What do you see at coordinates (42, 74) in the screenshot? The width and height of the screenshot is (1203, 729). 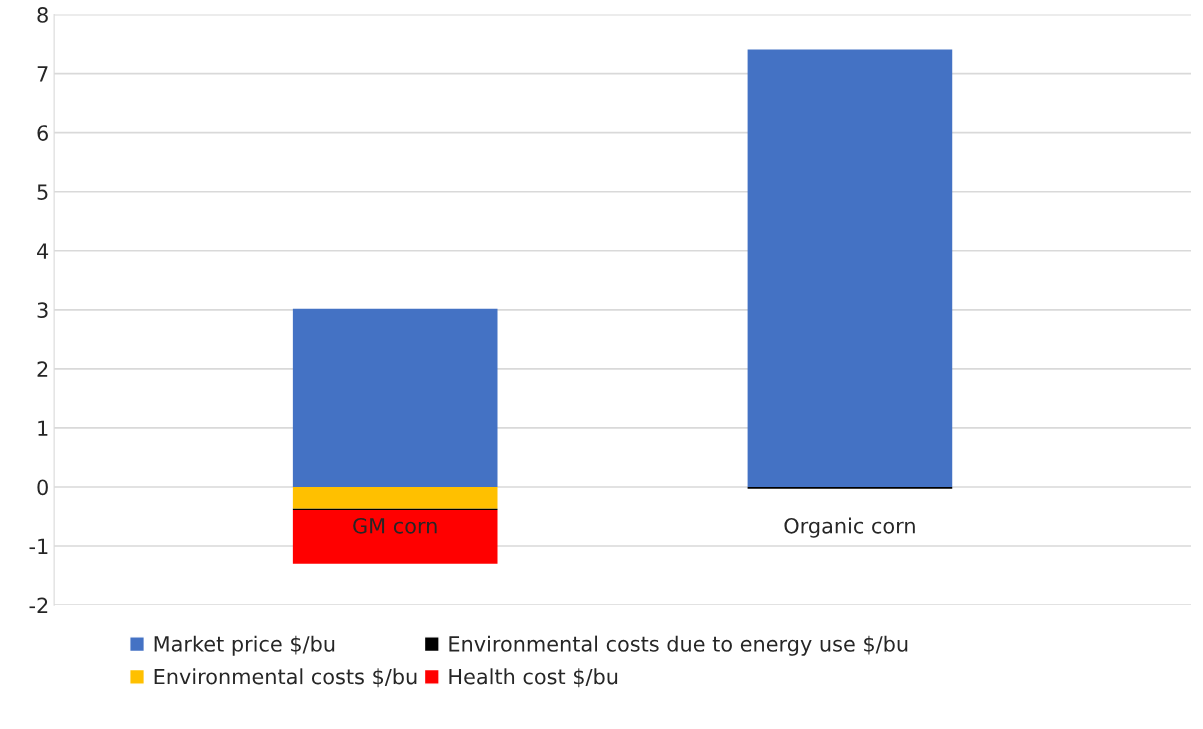 I see `y-tick-label: 7` at bounding box center [42, 74].